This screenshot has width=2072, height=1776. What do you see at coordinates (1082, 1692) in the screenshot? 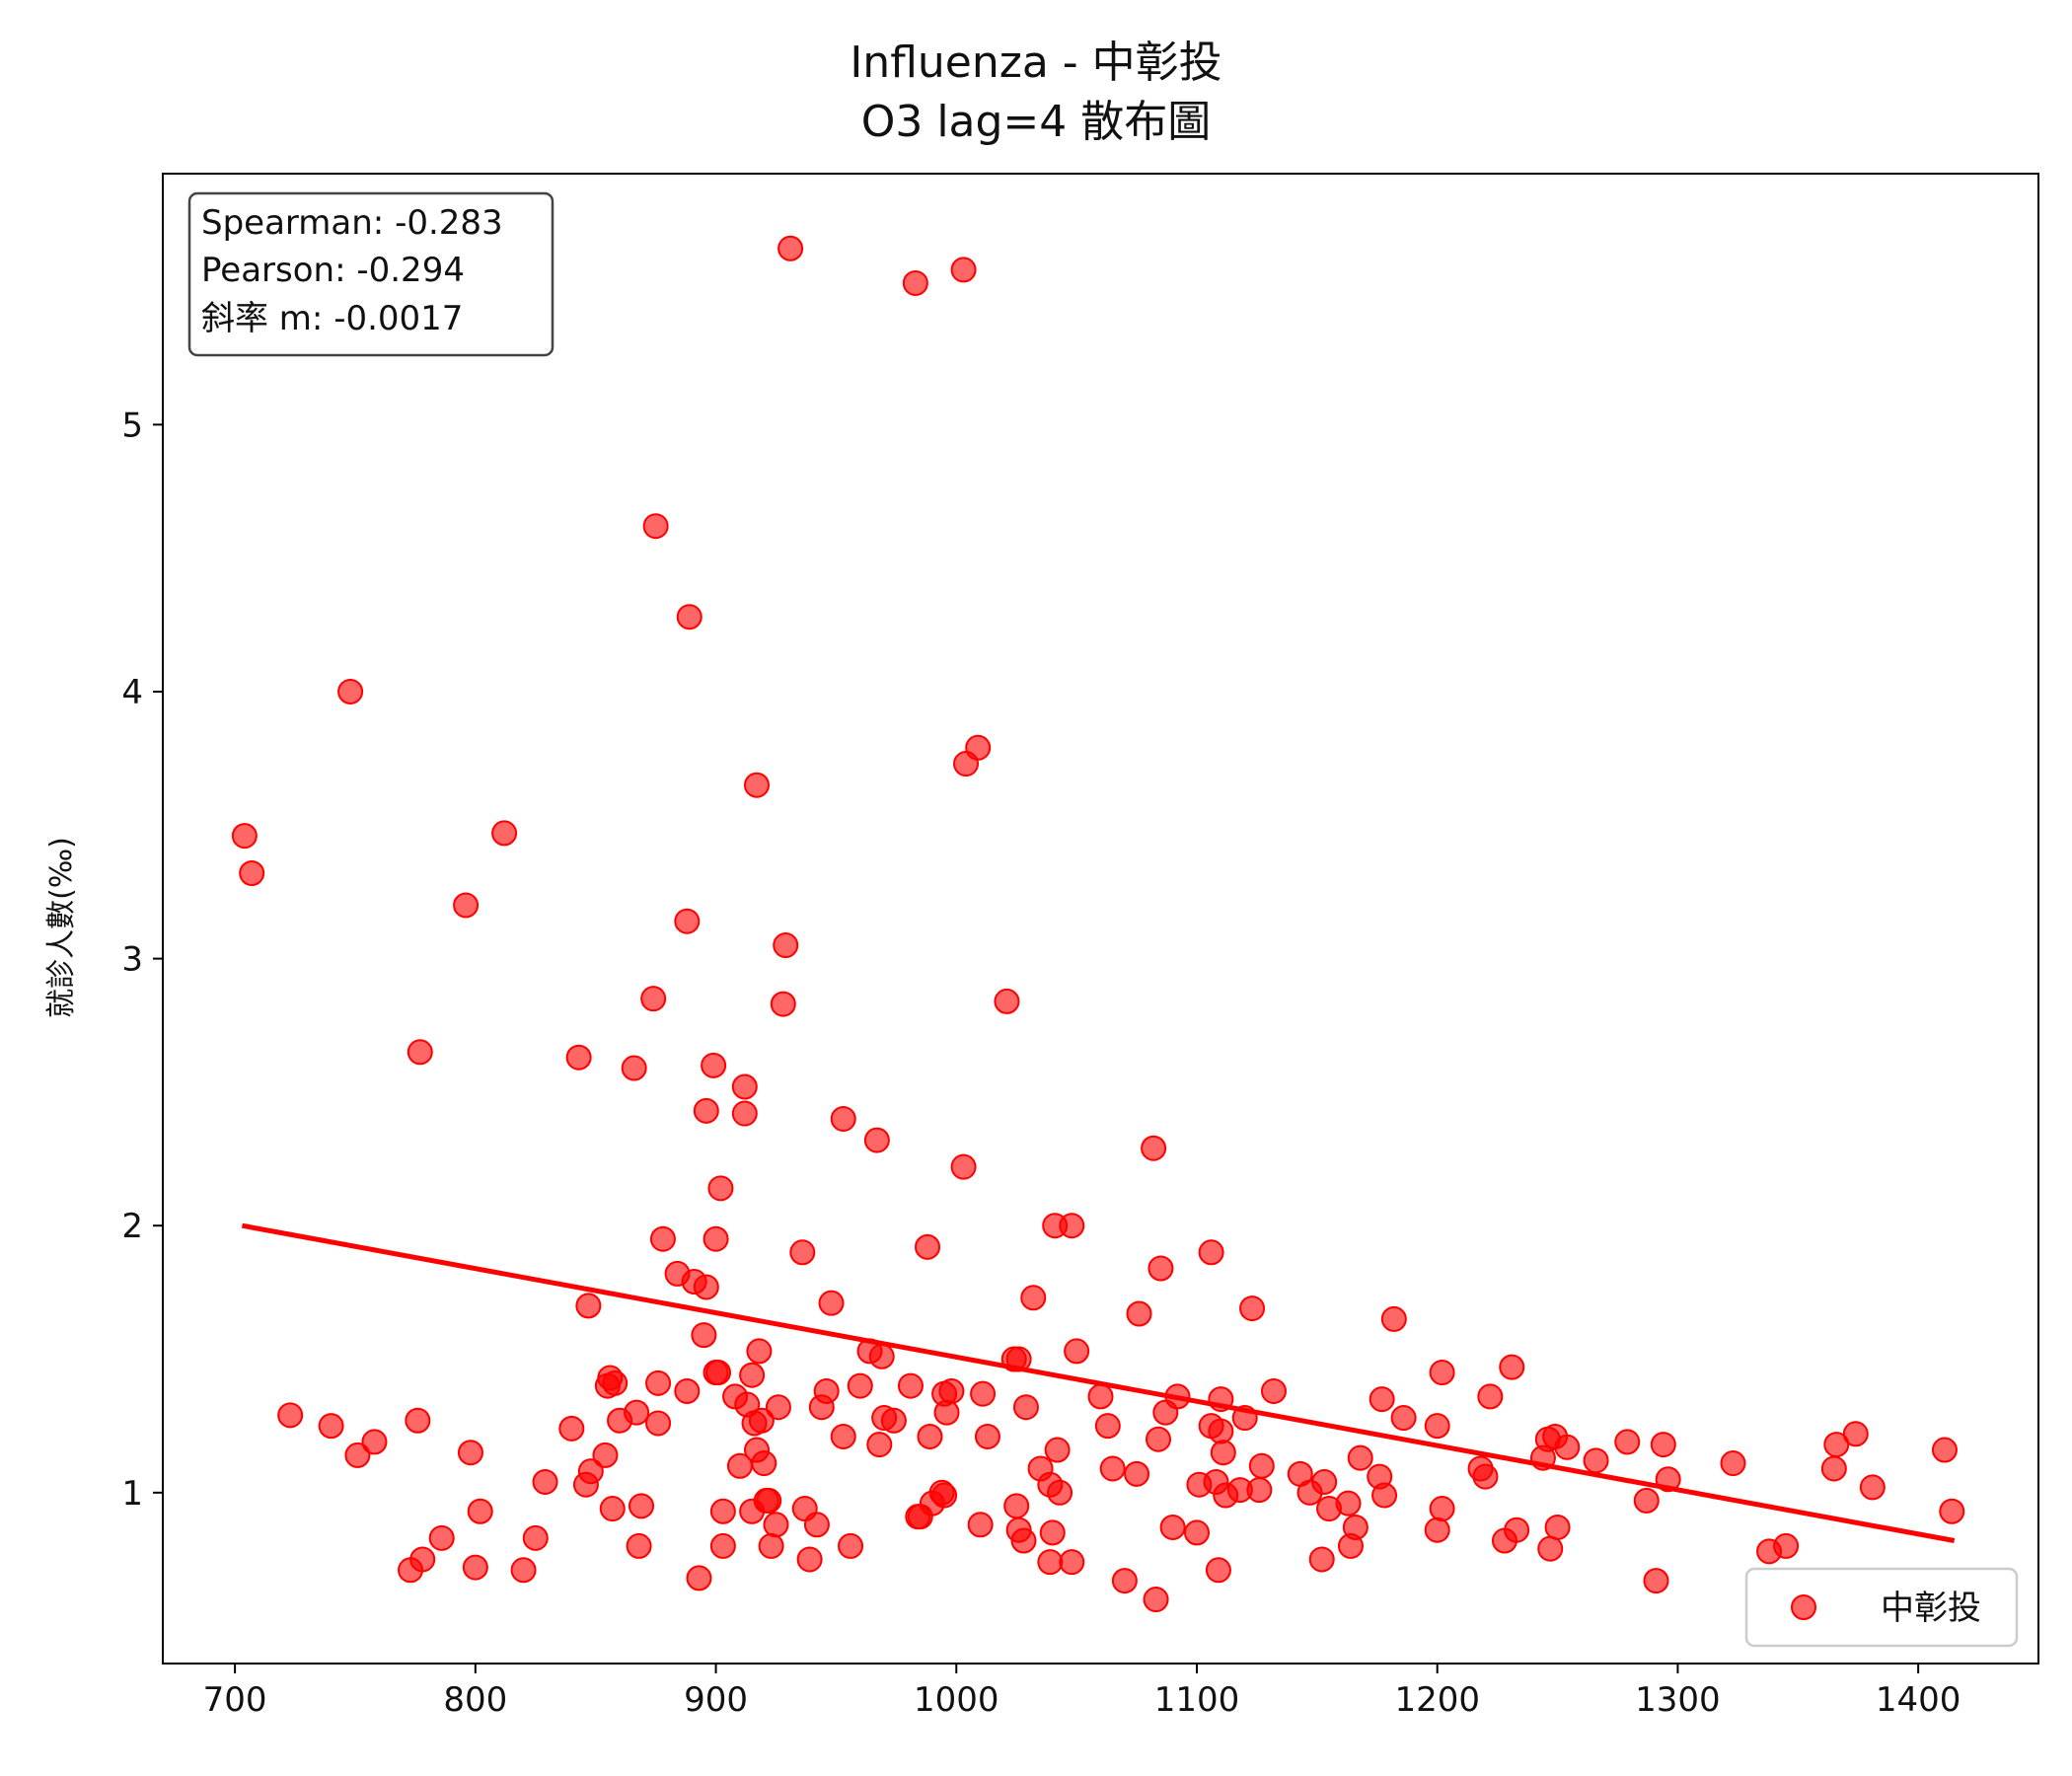
I see `x-axis: 700 800 900 1000 1100 1200 1300 1400` at bounding box center [1082, 1692].